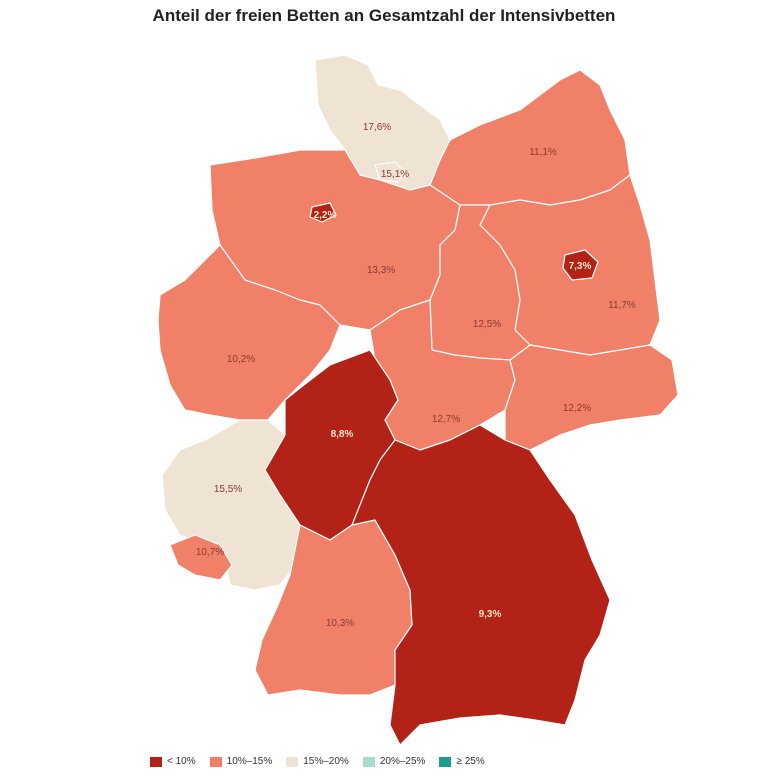  I want to click on legend: < 10% 10%–15% 15%–20% 20%–25% ≥ 25%, so click(317, 761).